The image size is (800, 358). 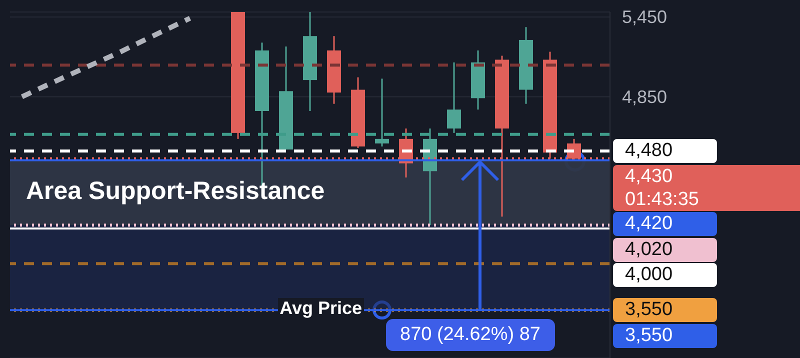 What do you see at coordinates (321, 309) in the screenshot?
I see `annotation: Avg Price` at bounding box center [321, 309].